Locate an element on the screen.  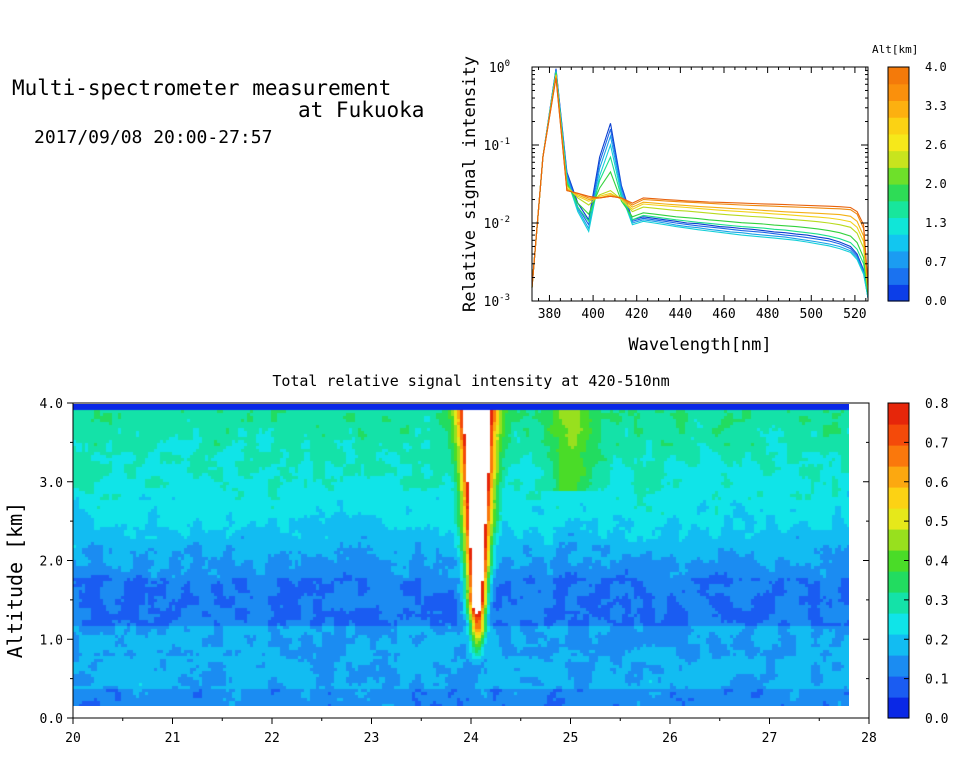
altitude-colorbar-frame is located at coordinates (898, 184).